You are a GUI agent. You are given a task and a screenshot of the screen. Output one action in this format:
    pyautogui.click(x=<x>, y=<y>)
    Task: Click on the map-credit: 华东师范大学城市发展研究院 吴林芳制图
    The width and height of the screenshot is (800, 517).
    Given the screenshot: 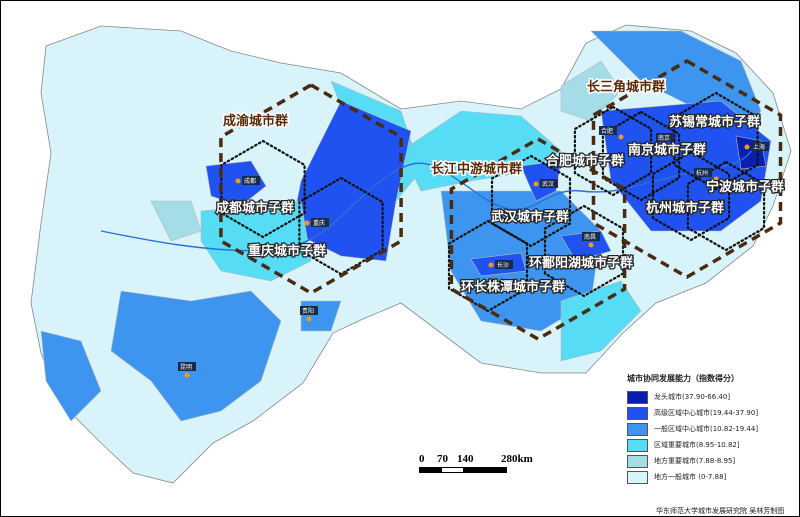 What is the action you would take?
    pyautogui.click(x=720, y=511)
    